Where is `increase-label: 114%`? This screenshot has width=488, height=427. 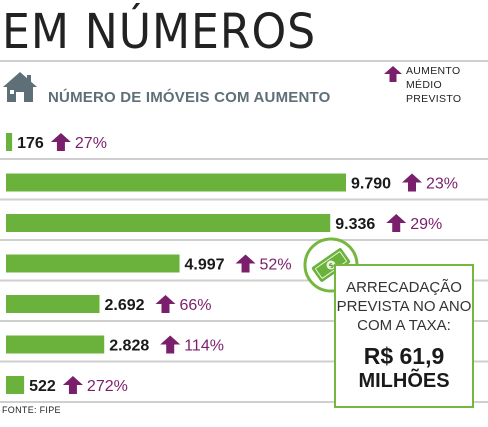 increase-label: 114% is located at coordinates (204, 346).